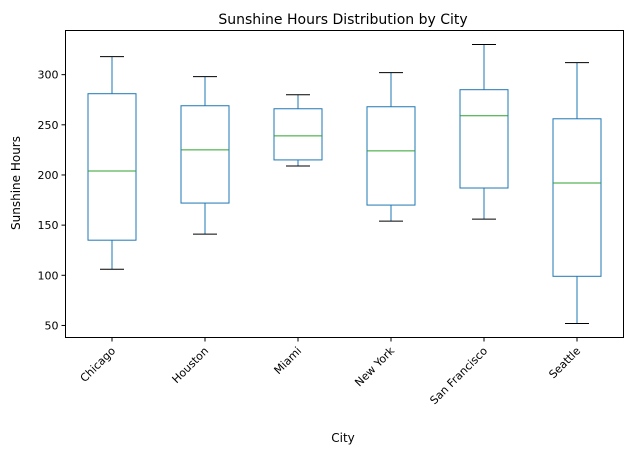 The width and height of the screenshot is (630, 458). What do you see at coordinates (564, 362) in the screenshot?
I see `x-tick-label: Seattle` at bounding box center [564, 362].